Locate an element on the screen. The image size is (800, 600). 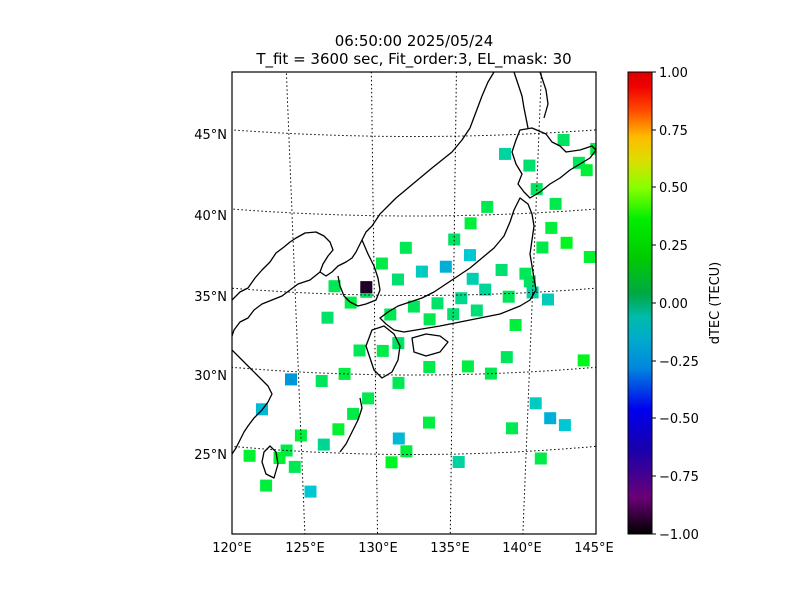
colorbar-tick-label: −0.75 is located at coordinates (679, 477).